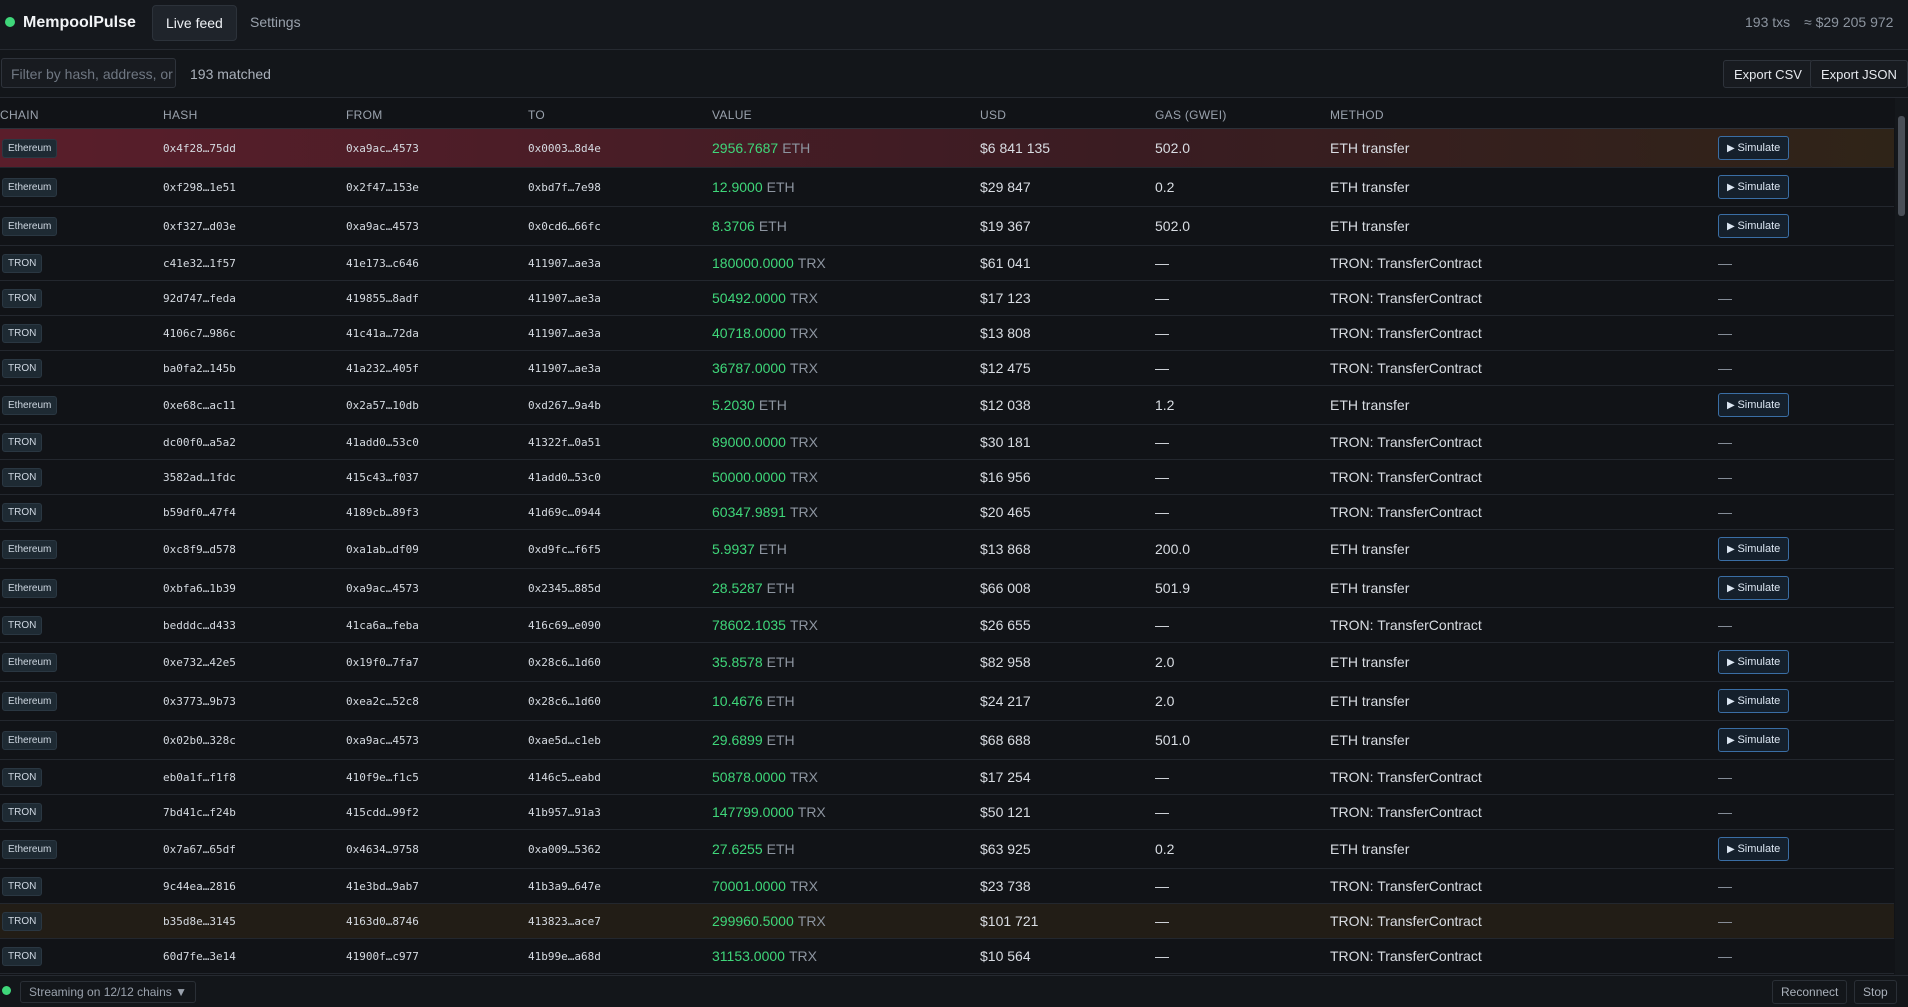 The height and width of the screenshot is (1007, 1908). Describe the element at coordinates (199, 549) in the screenshot. I see `tx-hash: 0xc8f9…d578` at that location.